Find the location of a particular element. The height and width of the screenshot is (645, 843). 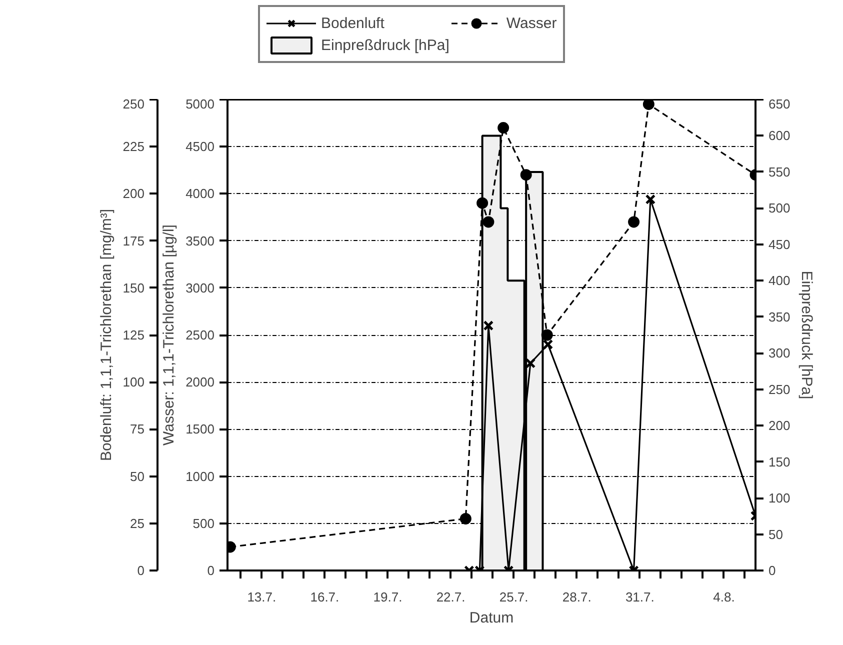

x-tick-label: 28.7. is located at coordinates (577, 597).